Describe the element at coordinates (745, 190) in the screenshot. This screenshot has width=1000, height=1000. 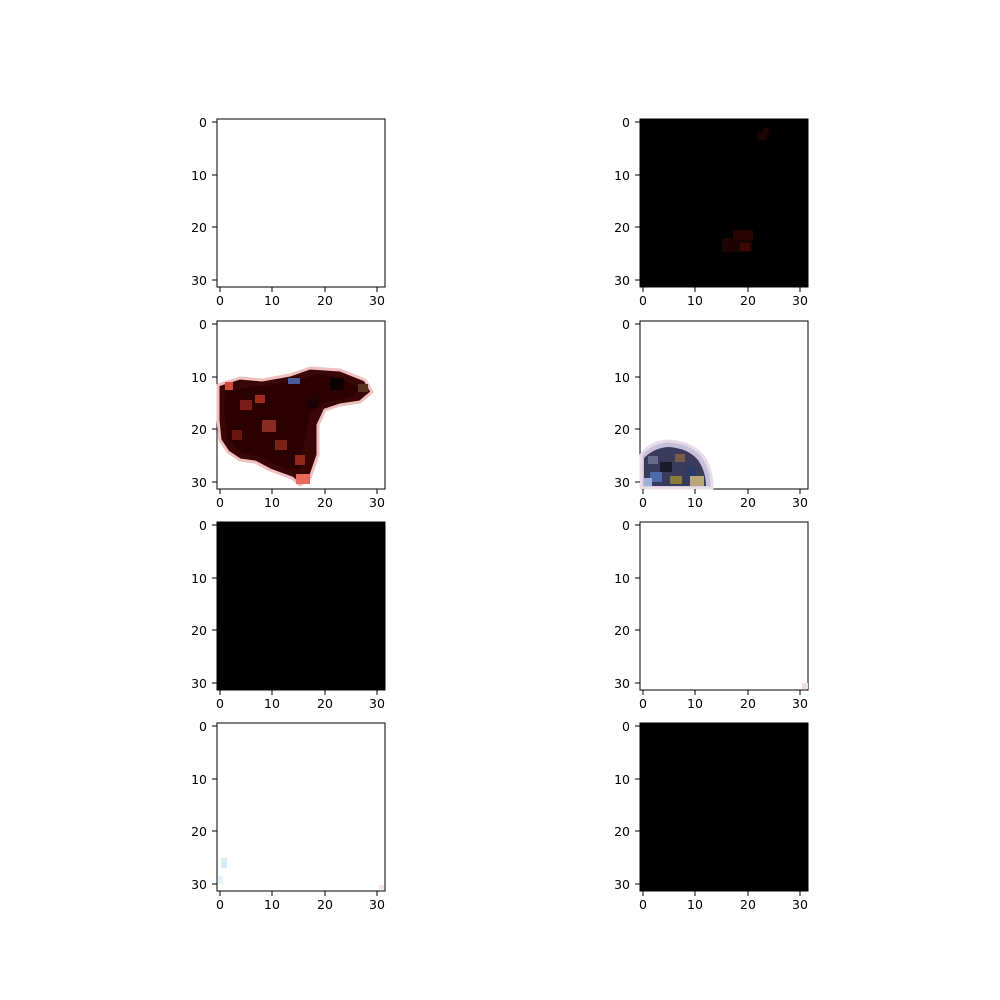
I see `faint-red-blob` at that location.